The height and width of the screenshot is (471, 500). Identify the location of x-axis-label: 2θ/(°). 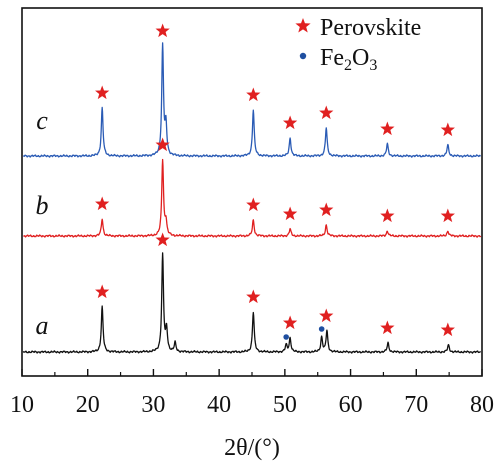
(252, 448).